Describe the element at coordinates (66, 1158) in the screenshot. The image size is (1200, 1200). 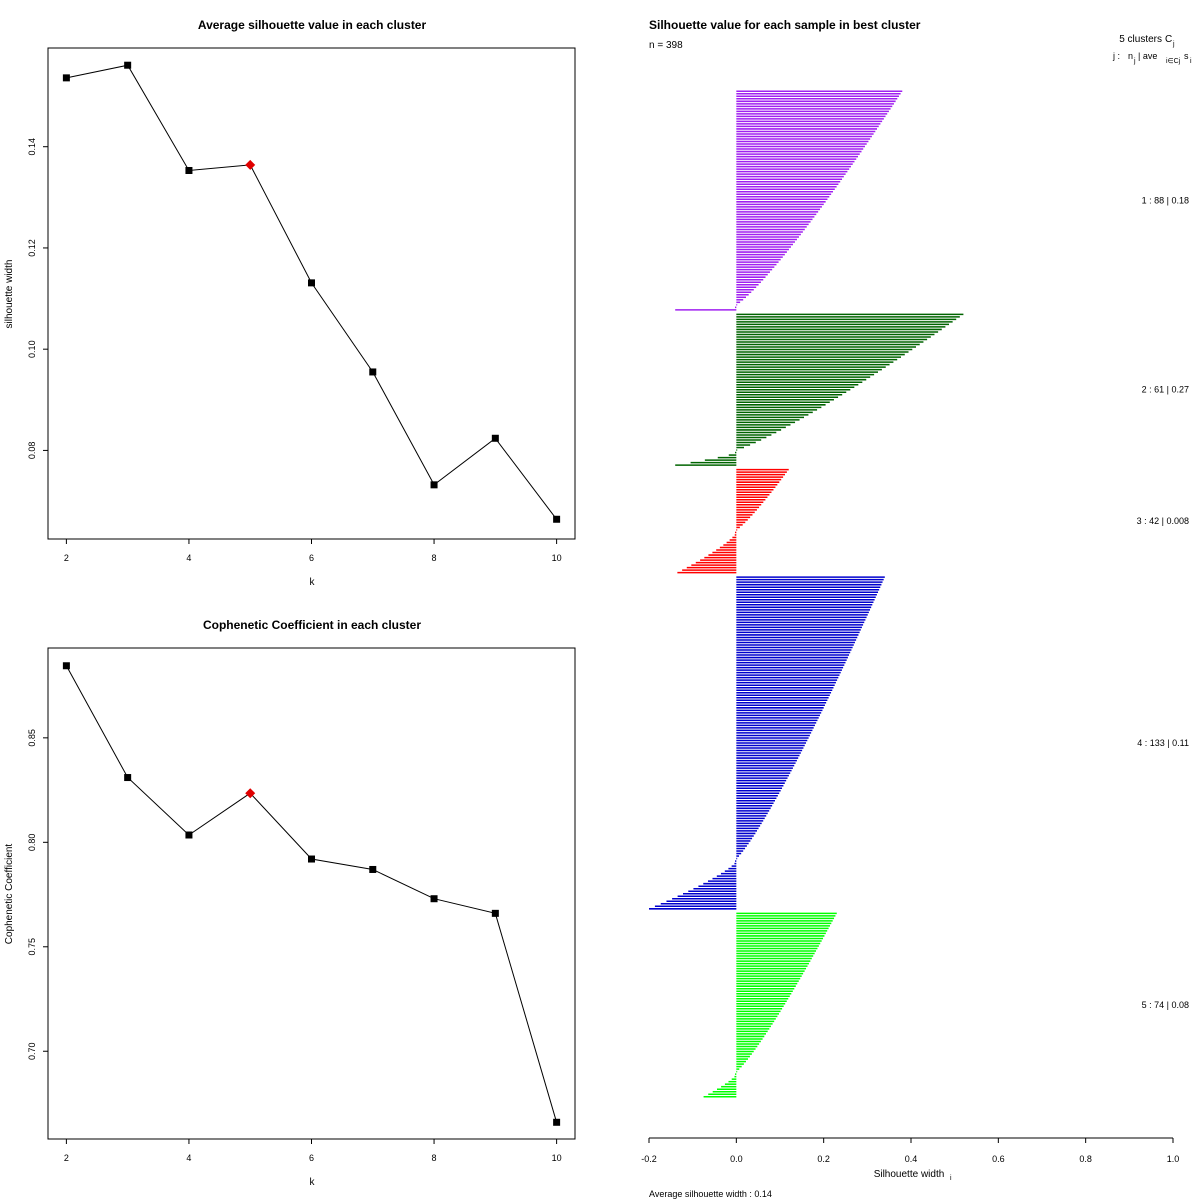
I see `cophenetic-xtick-label: 2` at that location.